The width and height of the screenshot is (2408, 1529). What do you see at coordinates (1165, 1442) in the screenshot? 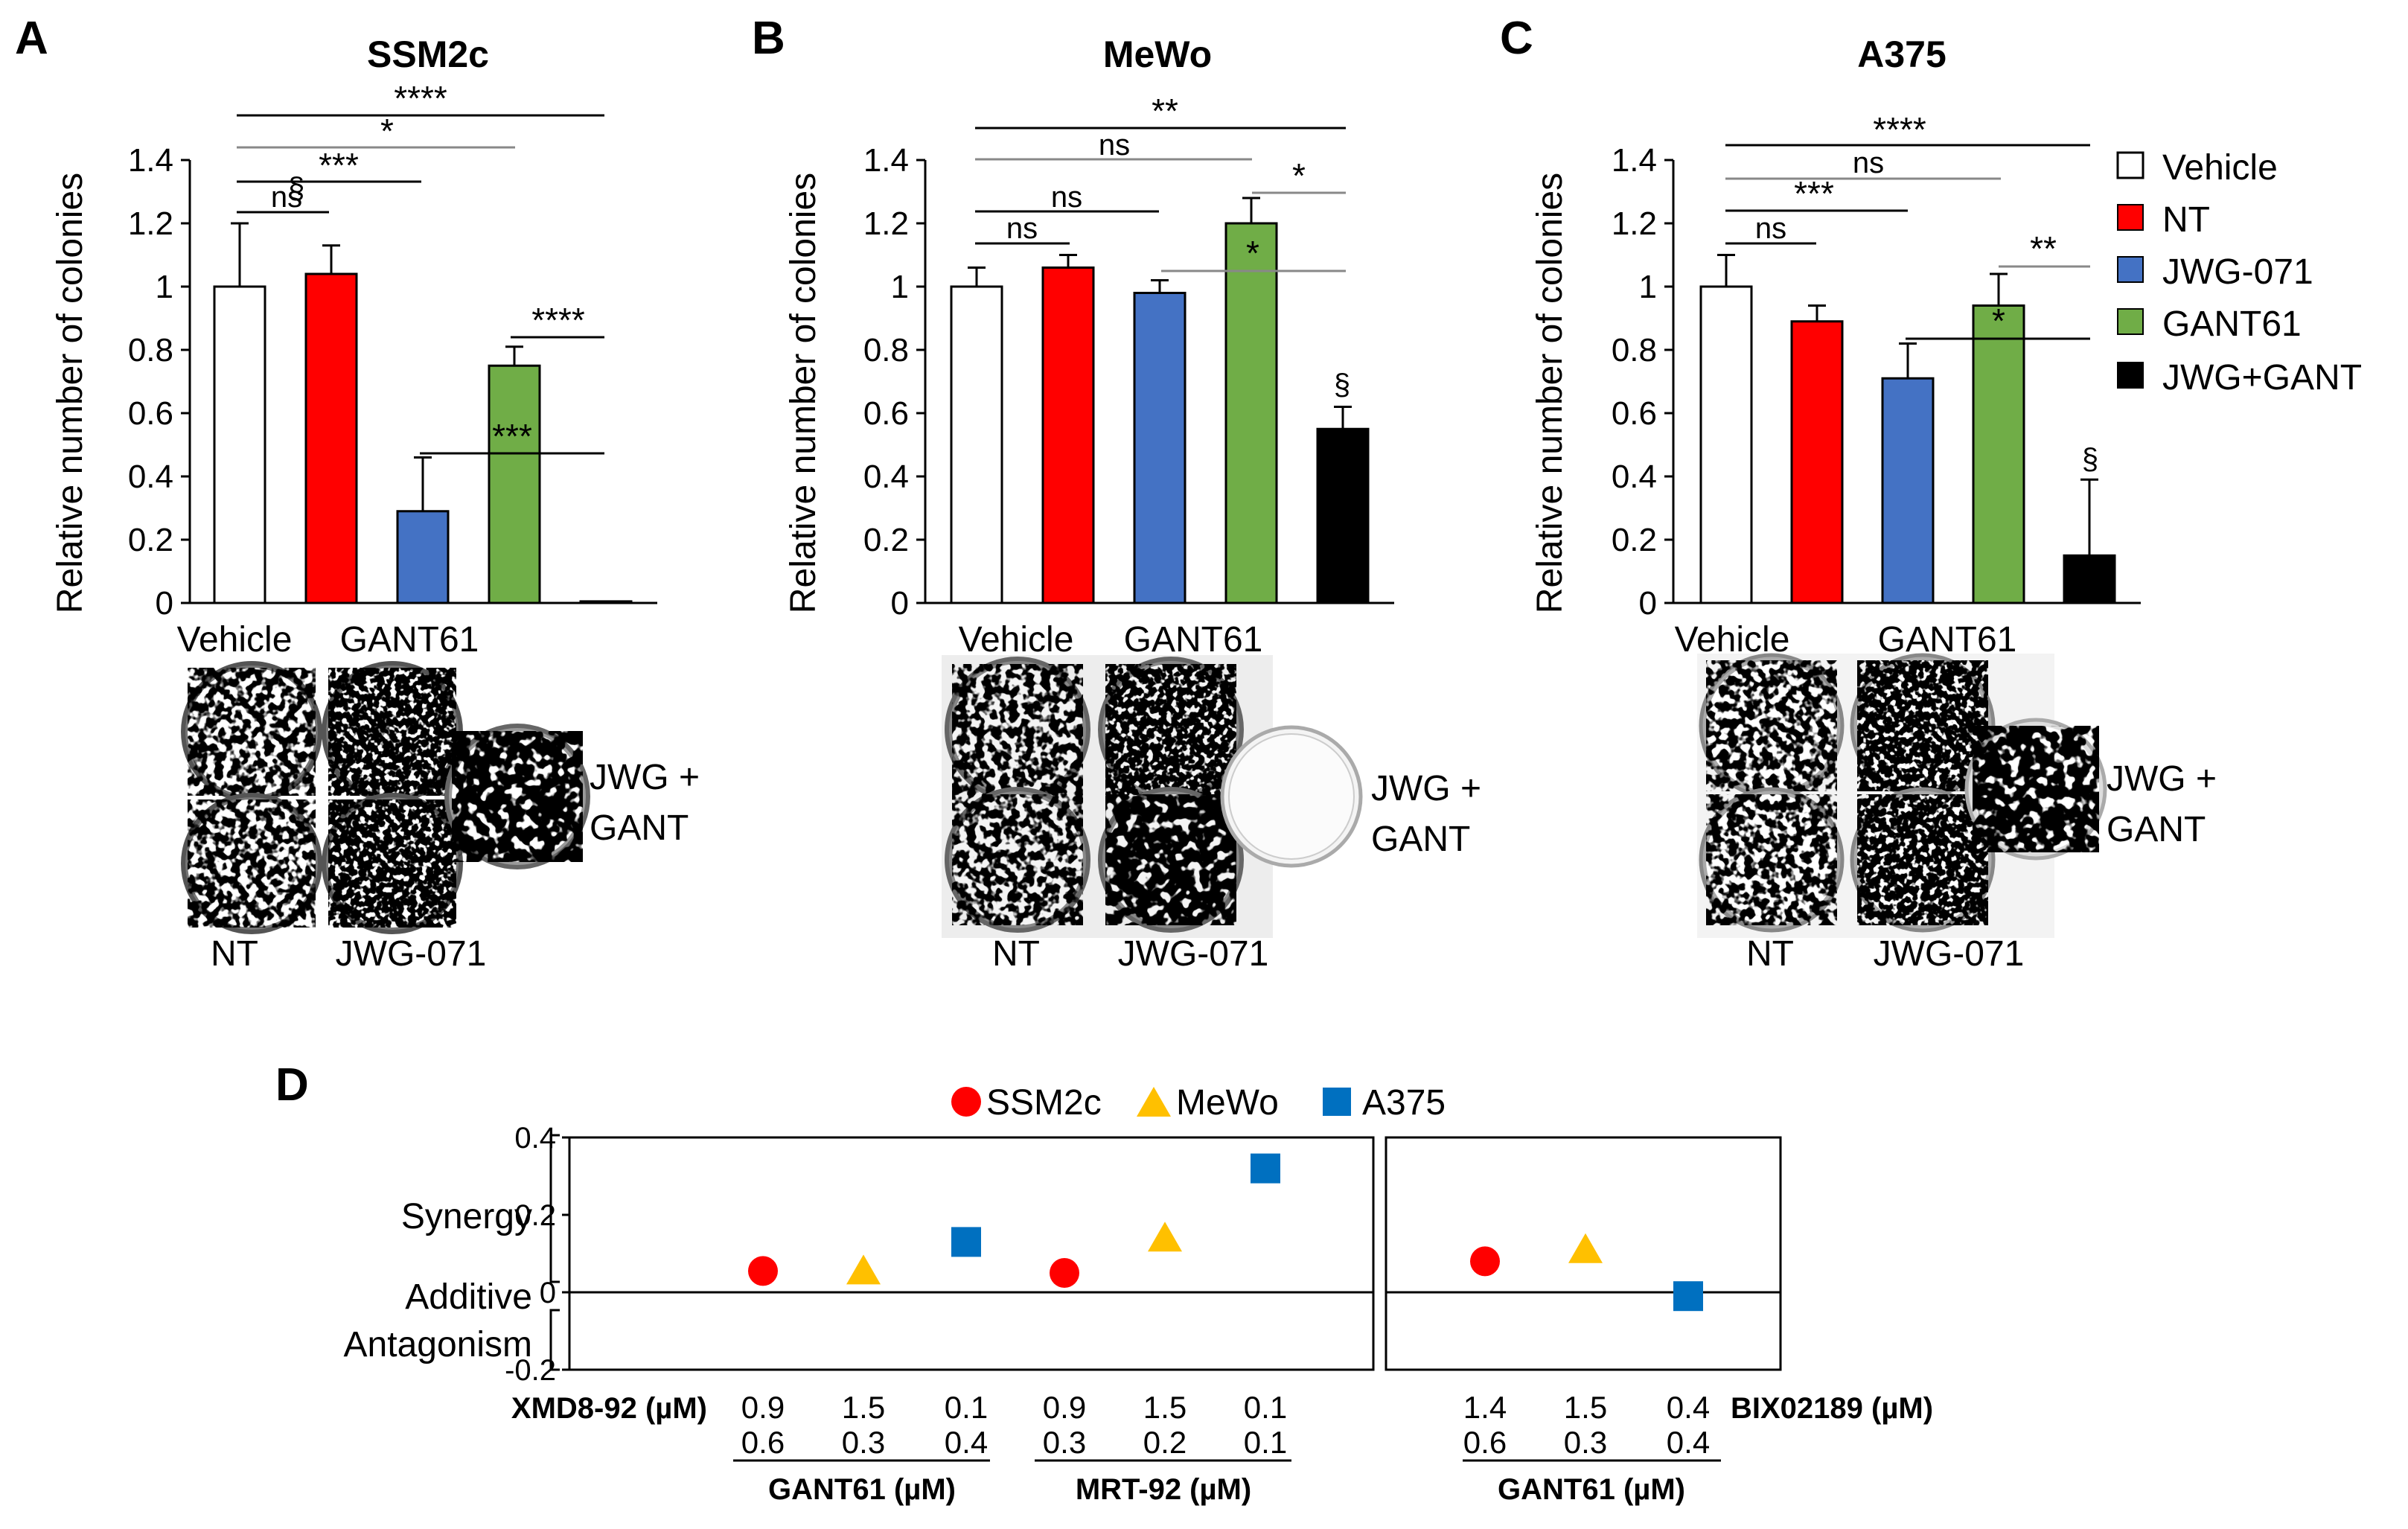
I see `panel-d-row2-value: 0.2` at bounding box center [1165, 1442].